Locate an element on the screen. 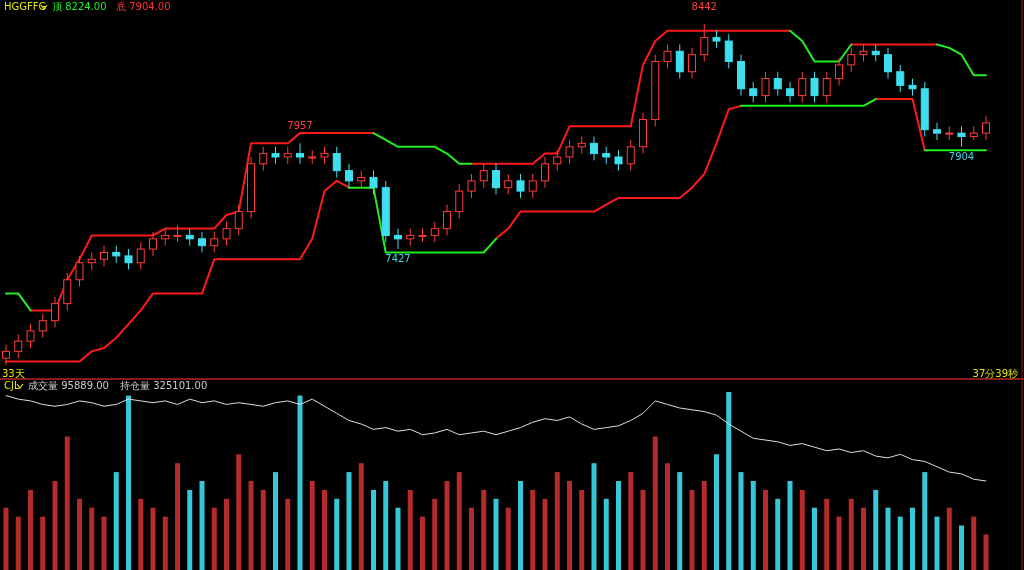  text: 37分39秒 is located at coordinates (995, 373).